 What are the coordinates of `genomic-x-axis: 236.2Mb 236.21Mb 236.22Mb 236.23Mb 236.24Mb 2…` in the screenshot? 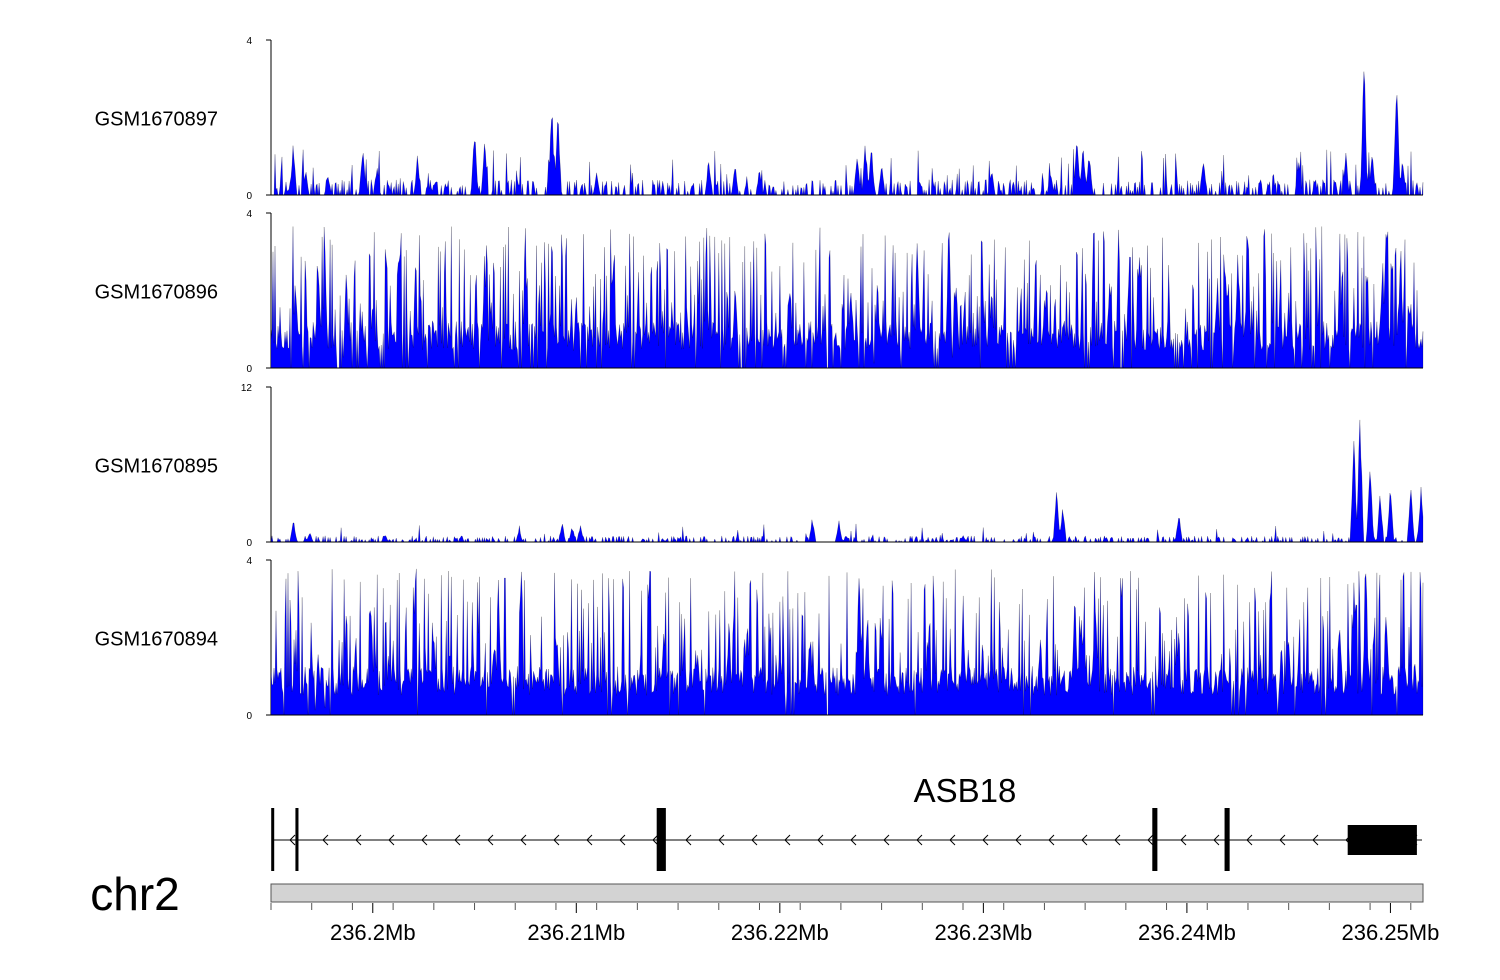 It's located at (855, 924).